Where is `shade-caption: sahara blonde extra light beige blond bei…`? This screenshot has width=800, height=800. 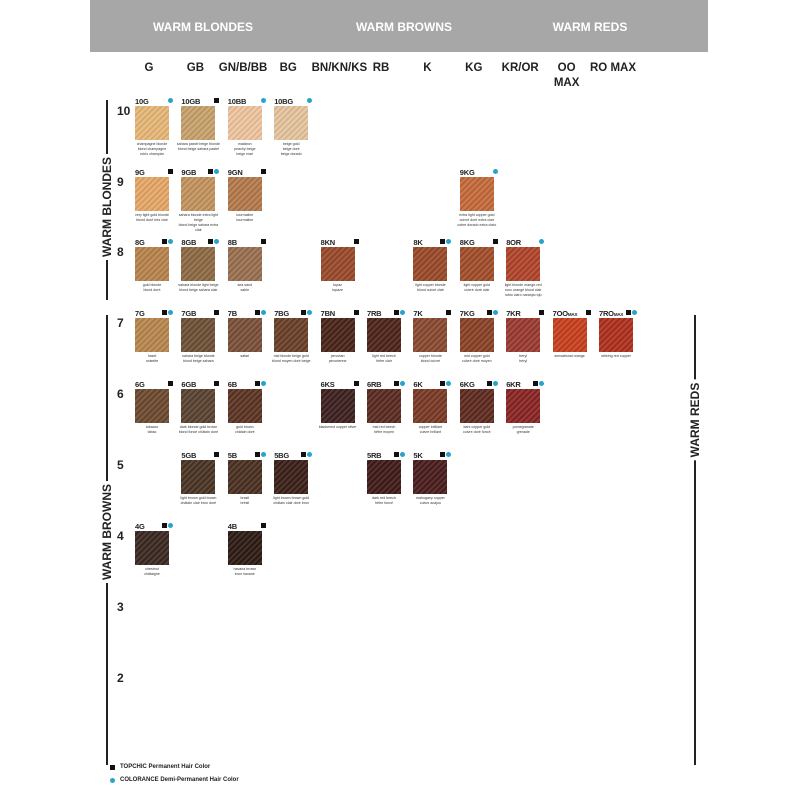
shade-caption: sahara blonde extra light beige blond bei… is located at coordinates (198, 223).